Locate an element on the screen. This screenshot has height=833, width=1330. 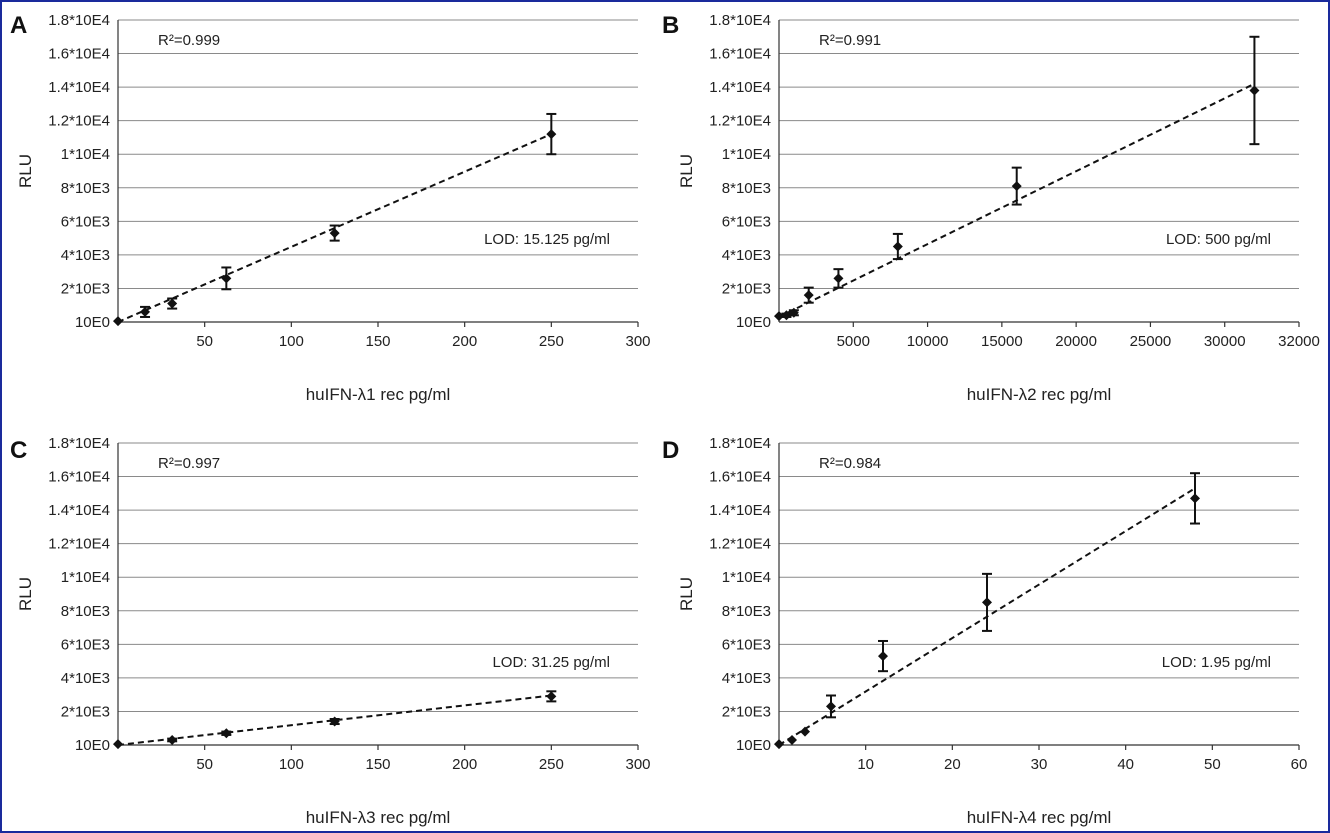
panel-letter: A is located at coordinates (18, 25).